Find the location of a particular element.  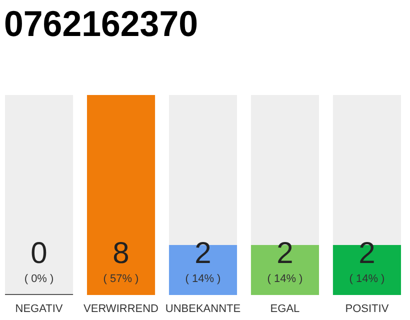

annotation: ( 0% ) is located at coordinates (39, 279).